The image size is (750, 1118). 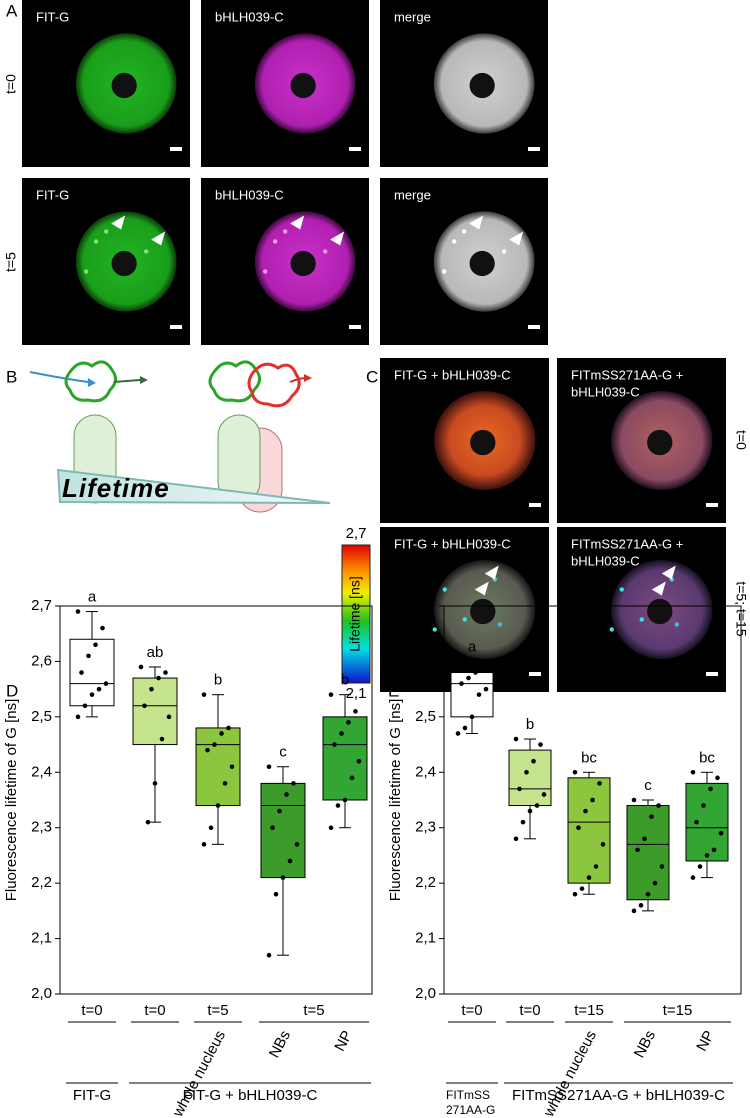 I want to click on condition-label: NBs, so click(x=280, y=1044).